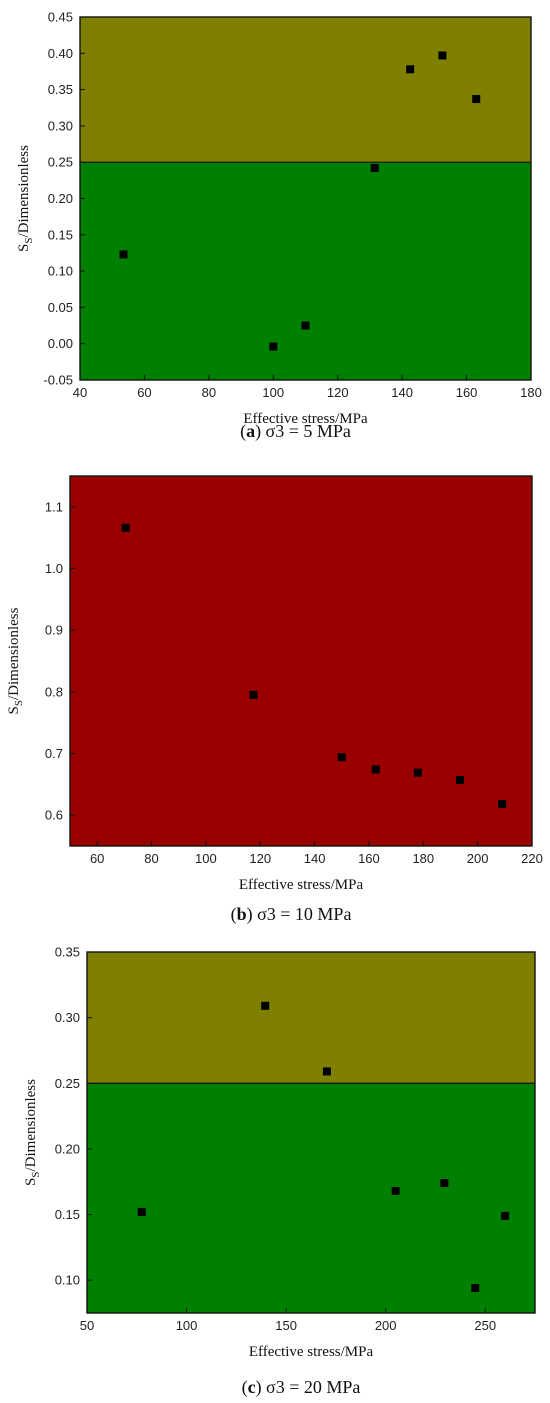 The image size is (550, 1403). What do you see at coordinates (54, 506) in the screenshot?
I see `y-tick-label: 1.1` at bounding box center [54, 506].